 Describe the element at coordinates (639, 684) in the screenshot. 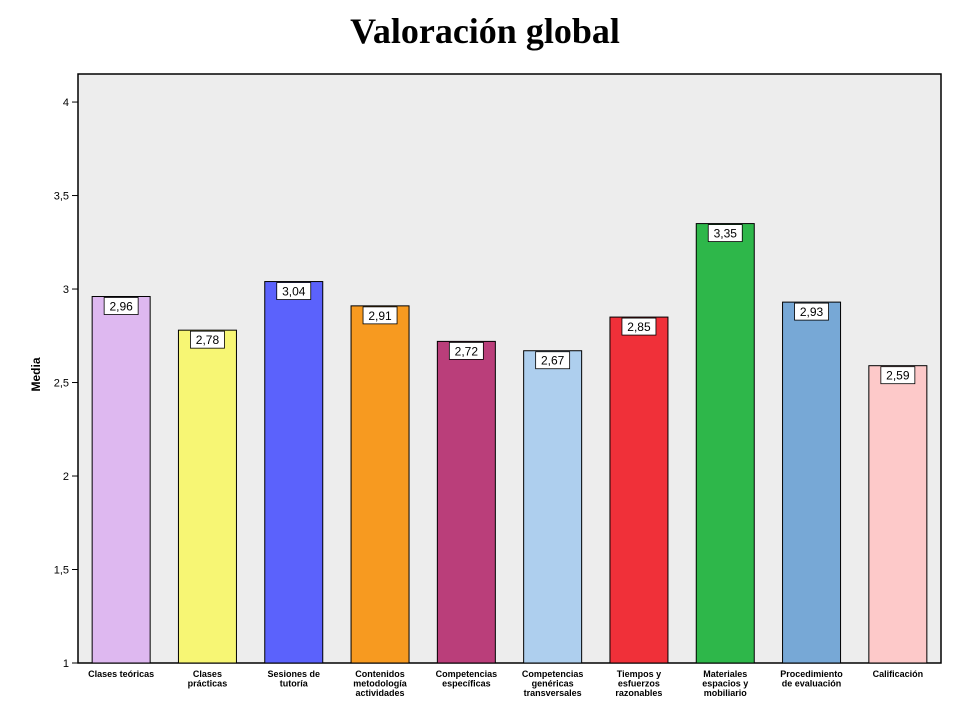

I see `category-label: esfuerzos` at that location.